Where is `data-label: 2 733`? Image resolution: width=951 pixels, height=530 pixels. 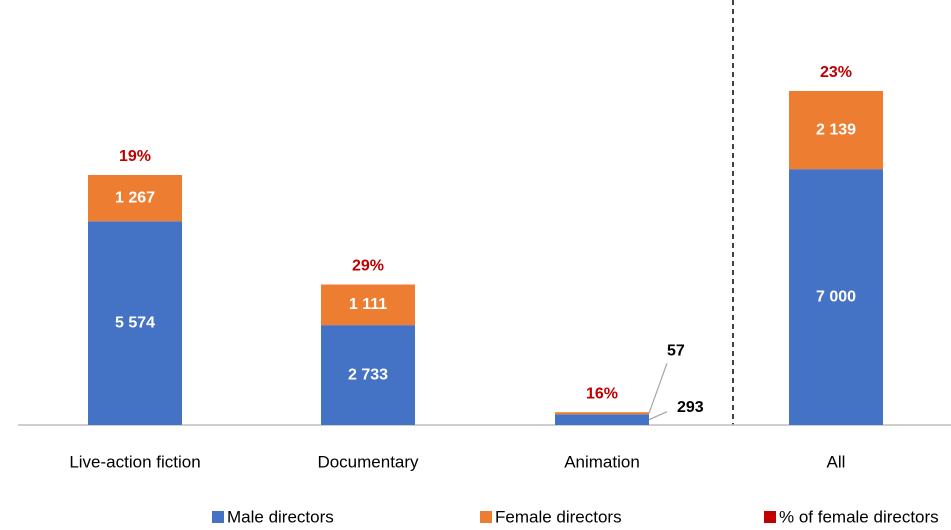 data-label: 2 733 is located at coordinates (368, 374).